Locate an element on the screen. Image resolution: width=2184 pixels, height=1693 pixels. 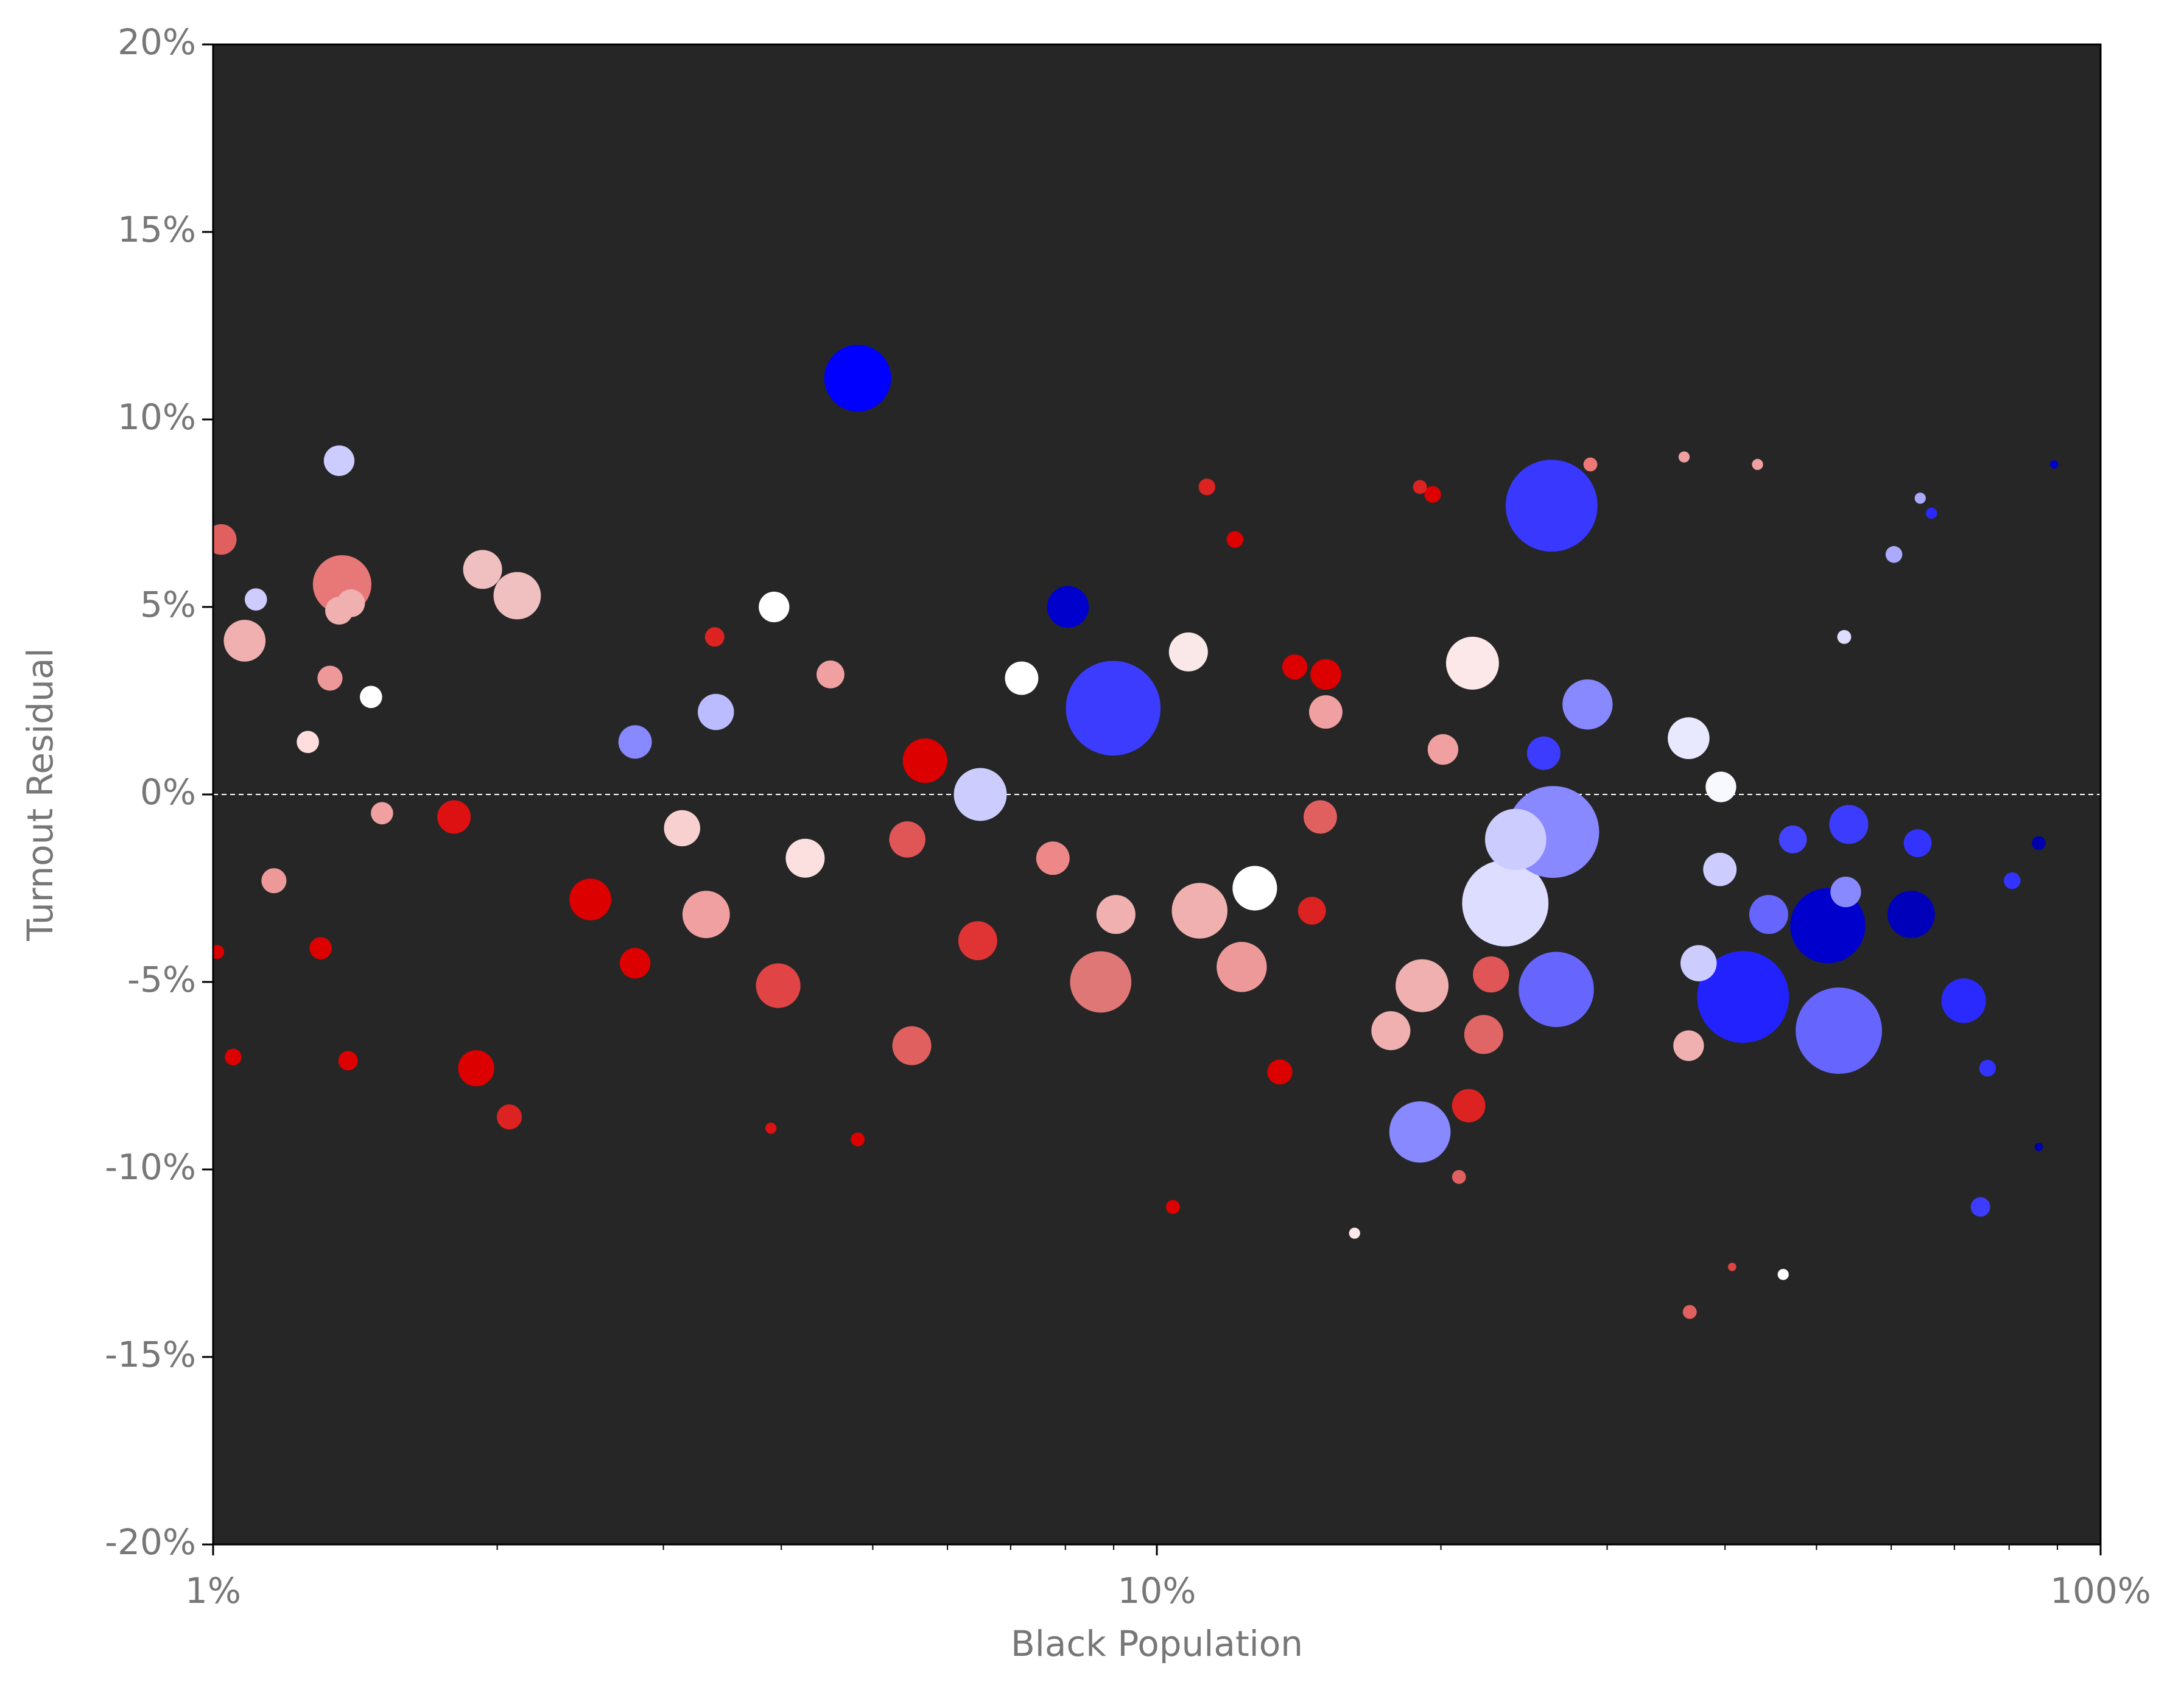
y-tick-label: 20% is located at coordinates (157, 42).